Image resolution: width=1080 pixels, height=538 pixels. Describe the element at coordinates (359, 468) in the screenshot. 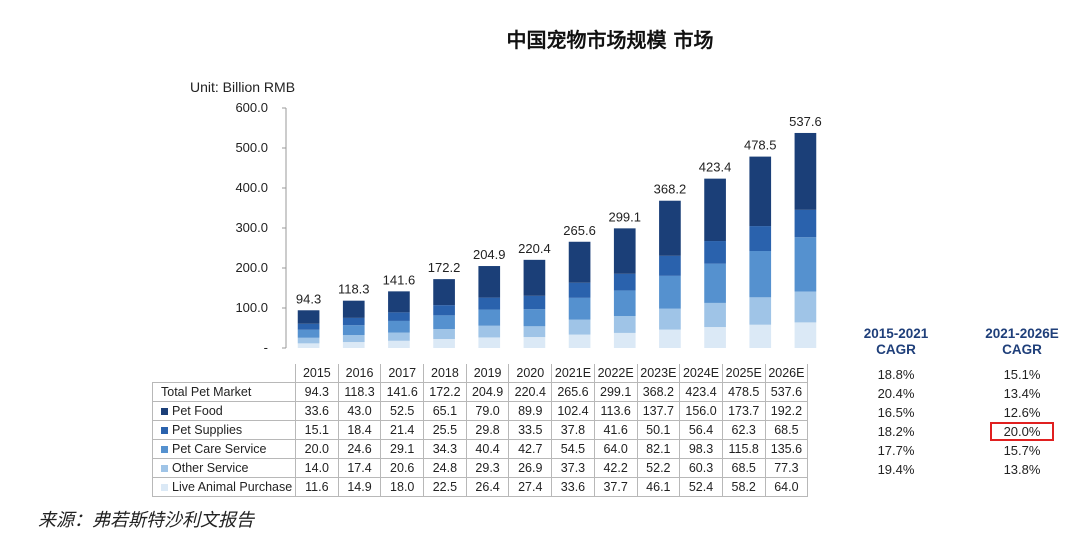

I see `table-cell: 17.4` at that location.